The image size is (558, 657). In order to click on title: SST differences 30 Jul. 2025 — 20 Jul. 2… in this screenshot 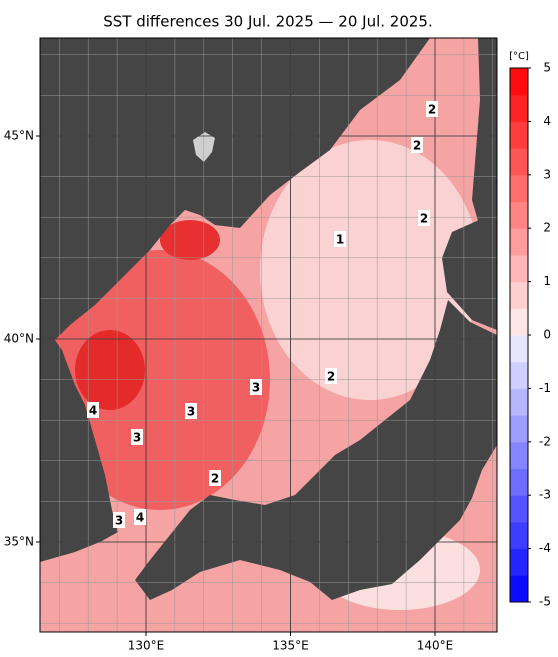, I will do `click(268, 22)`.